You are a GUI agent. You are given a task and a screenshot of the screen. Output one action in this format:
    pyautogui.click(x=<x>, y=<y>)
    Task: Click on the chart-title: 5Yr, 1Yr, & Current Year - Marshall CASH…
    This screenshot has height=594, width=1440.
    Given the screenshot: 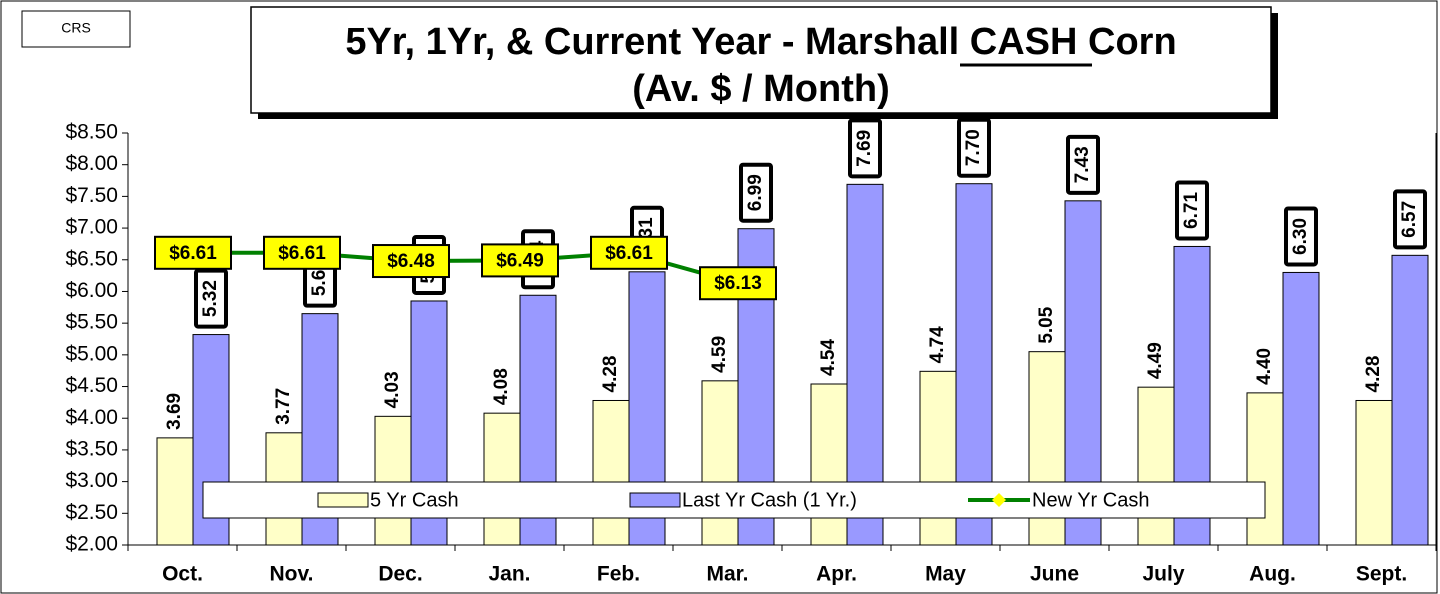 What is the action you would take?
    pyautogui.click(x=760, y=42)
    